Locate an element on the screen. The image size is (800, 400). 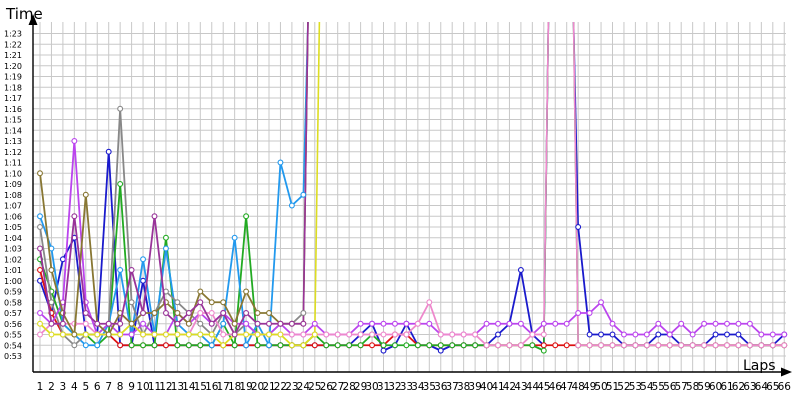
y-tick-label: 1:18 is located at coordinates (13, 87).